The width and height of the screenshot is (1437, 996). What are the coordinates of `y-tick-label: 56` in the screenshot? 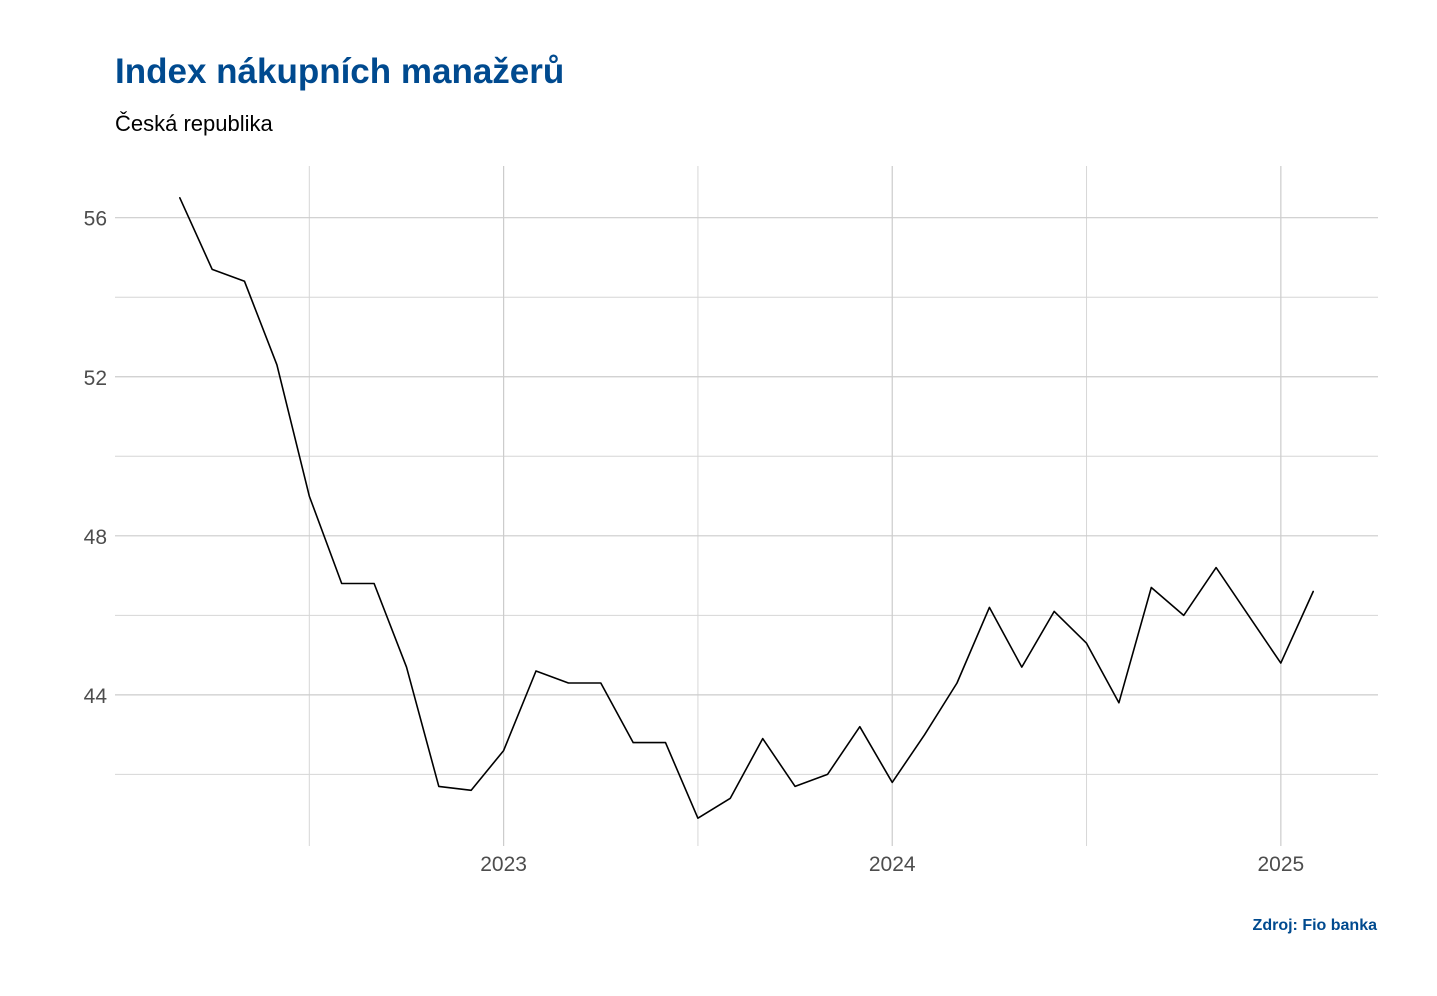 It's located at (95, 219).